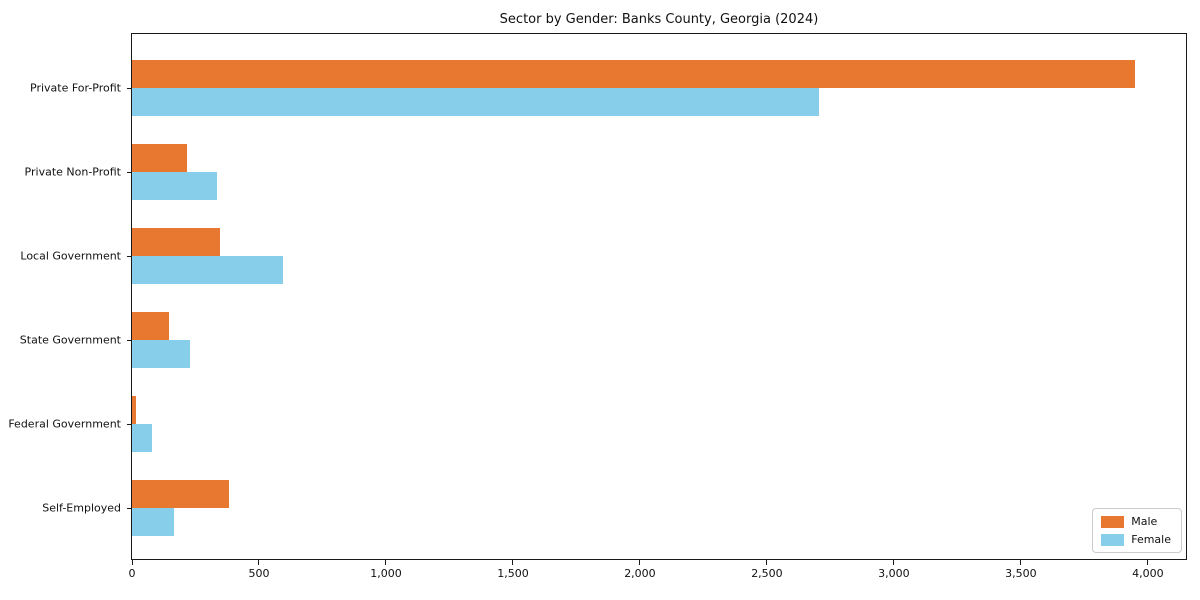  What do you see at coordinates (640, 573) in the screenshot?
I see `x-tick-label-2-000: 2,000` at bounding box center [640, 573].